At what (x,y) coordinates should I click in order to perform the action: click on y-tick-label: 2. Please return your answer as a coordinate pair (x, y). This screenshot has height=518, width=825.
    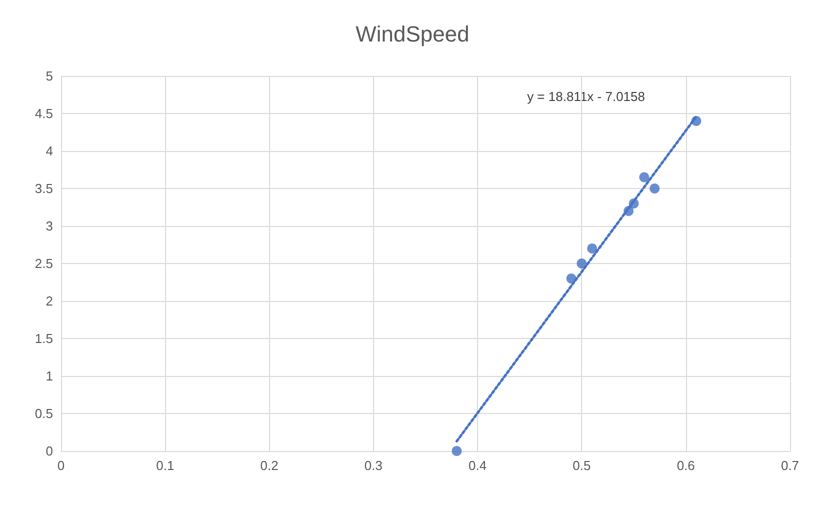
    Looking at the image, I should click on (49, 301).